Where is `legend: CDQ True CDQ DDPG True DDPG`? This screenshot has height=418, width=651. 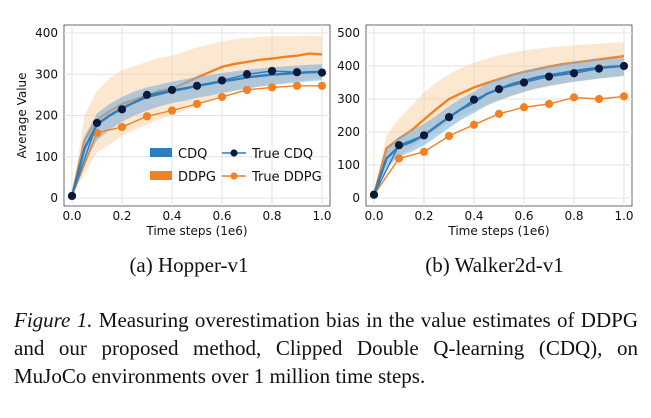
legend: CDQ True CDQ DDPG True DDPG is located at coordinates (236, 166).